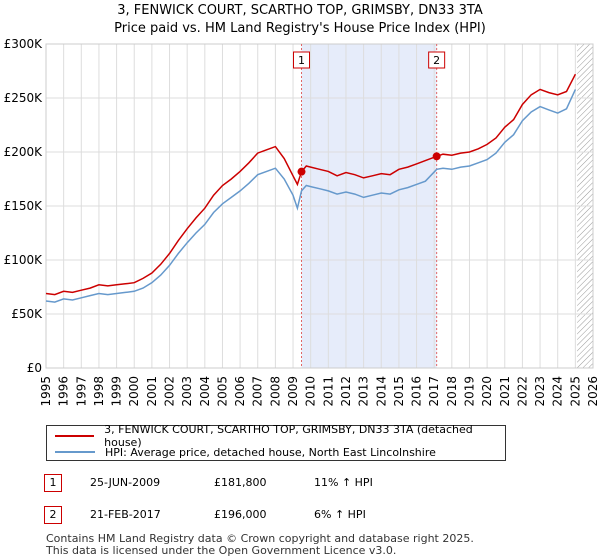 The image size is (600, 560). I want to click on x-tick-label: 2024, so click(558, 391).